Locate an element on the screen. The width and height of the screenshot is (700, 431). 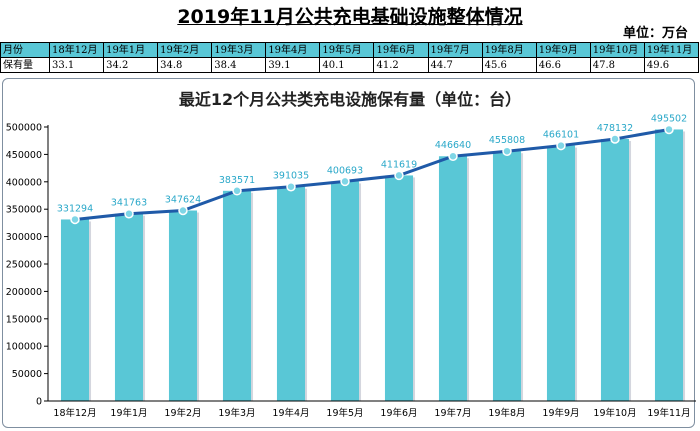
y-tick-label: 150000 is located at coordinates (24, 319).